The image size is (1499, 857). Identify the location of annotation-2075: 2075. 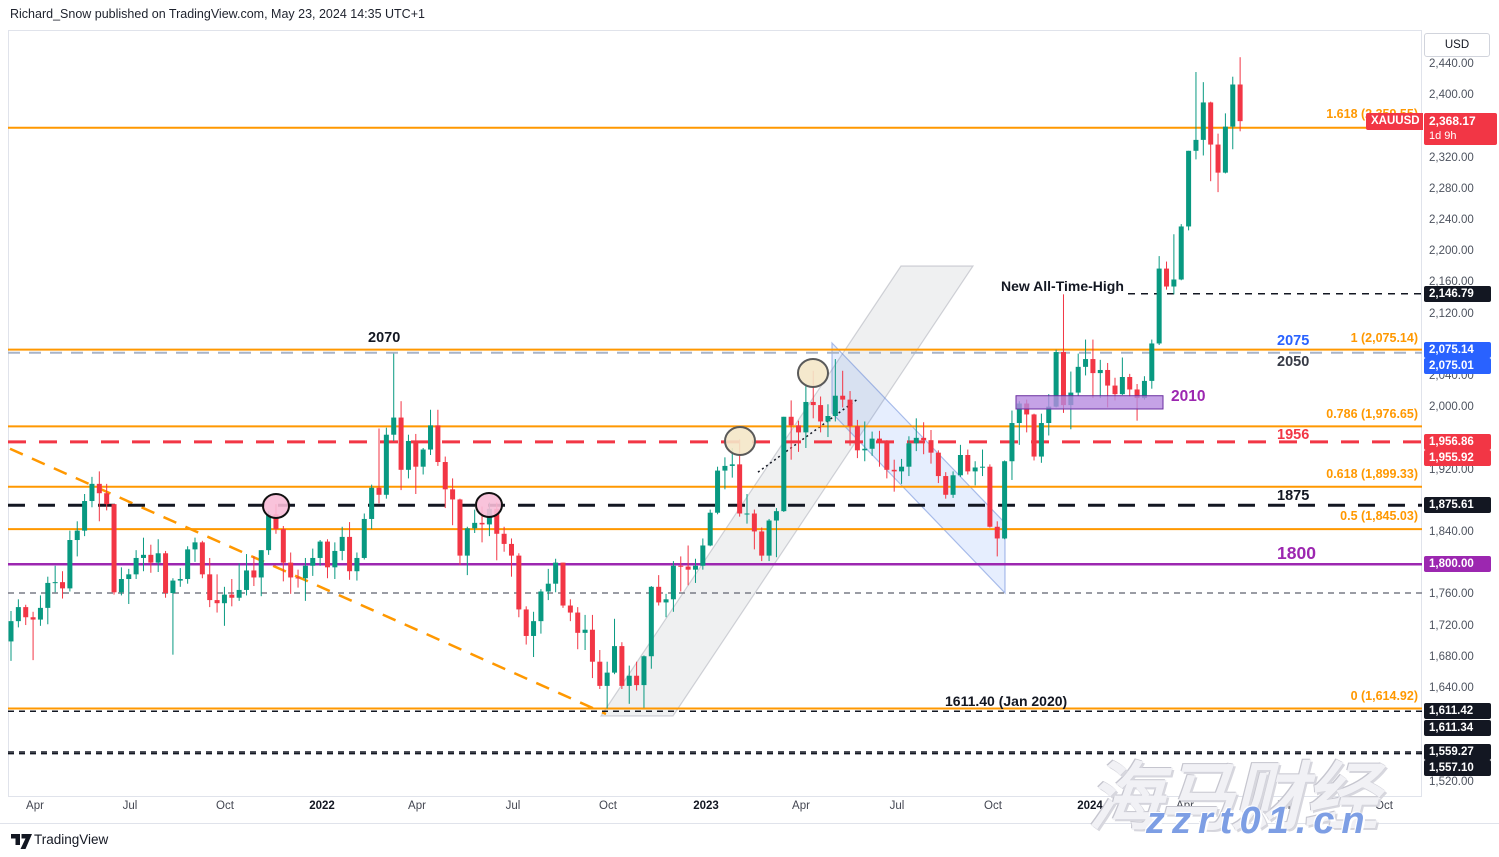
(1293, 341).